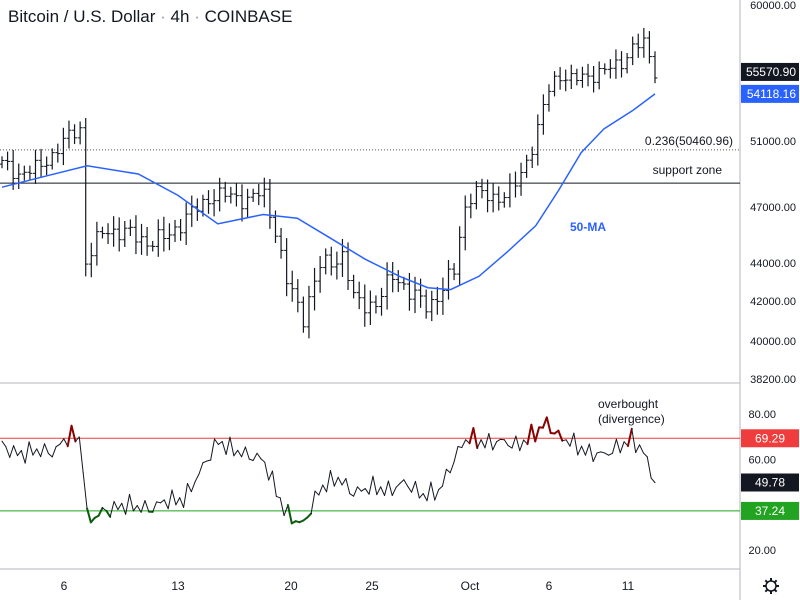 The width and height of the screenshot is (800, 600). I want to click on ma-price-label: 54118.16, so click(771, 94).